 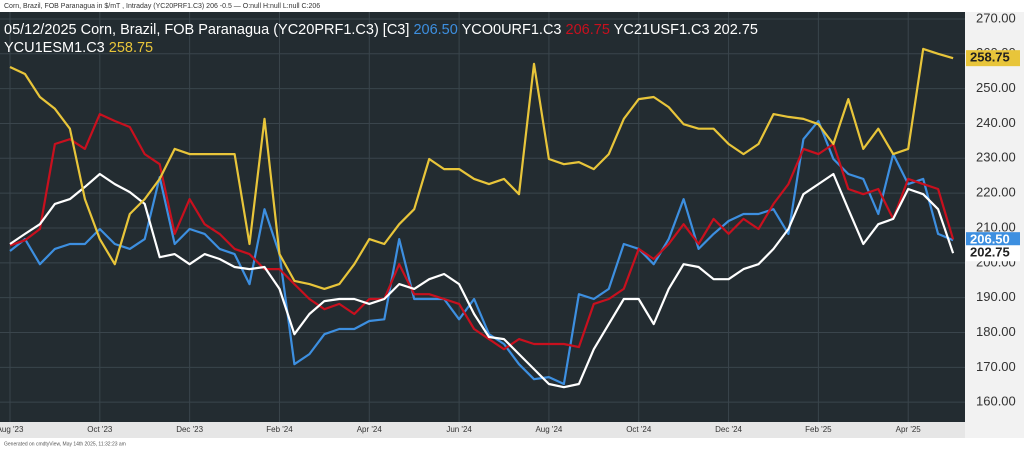 I want to click on x-axis-panel, so click(x=482, y=430).